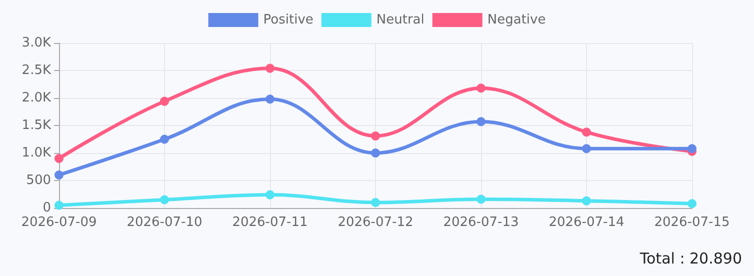 This screenshot has height=276, width=754. What do you see at coordinates (37, 153) in the screenshot?
I see `y-tick-label: 1.0K` at bounding box center [37, 153].